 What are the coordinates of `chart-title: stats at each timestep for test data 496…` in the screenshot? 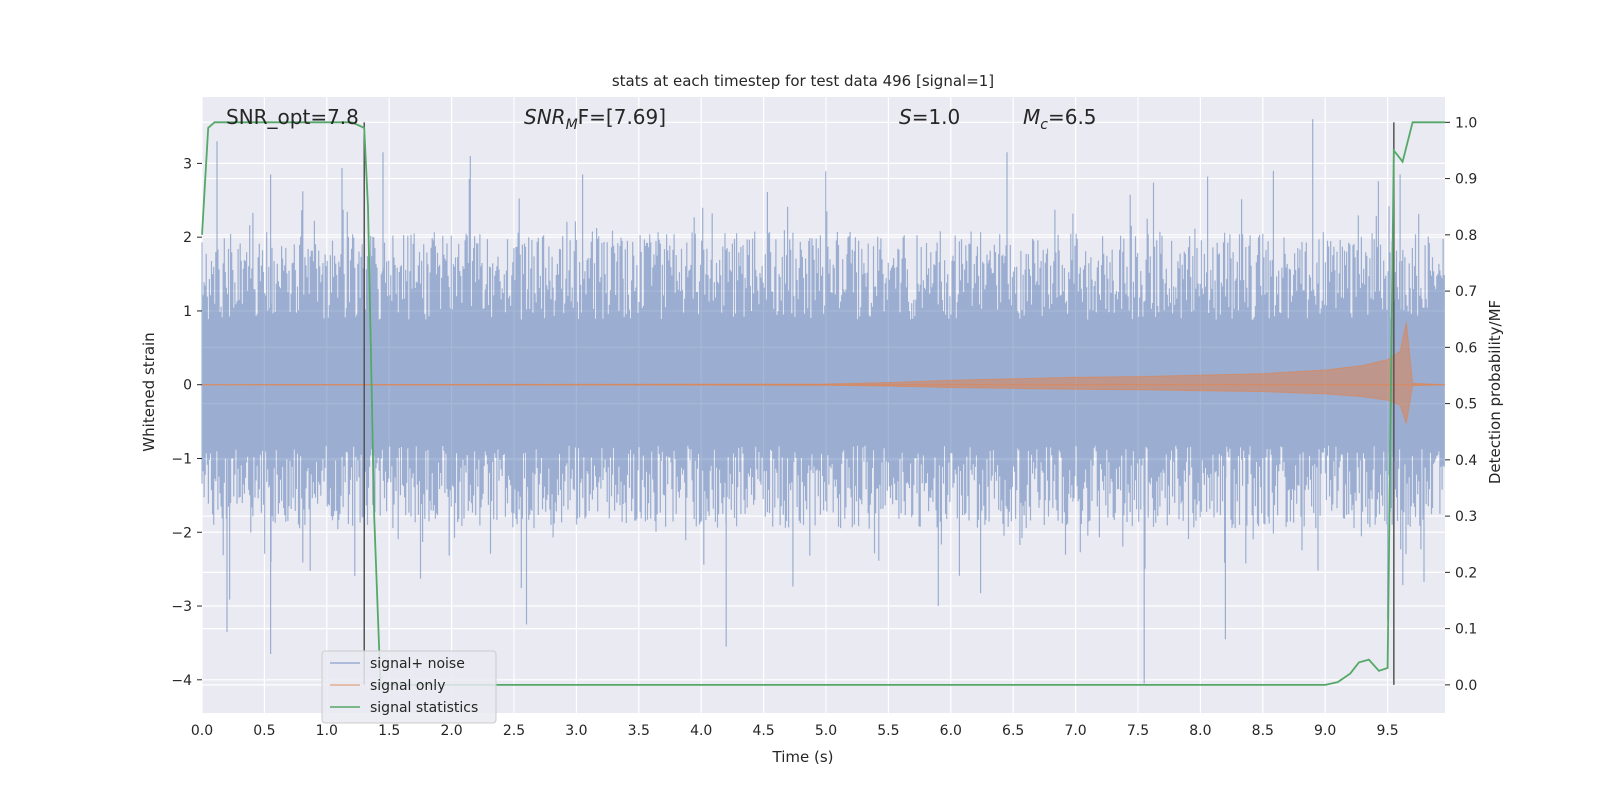 It's located at (803, 81).